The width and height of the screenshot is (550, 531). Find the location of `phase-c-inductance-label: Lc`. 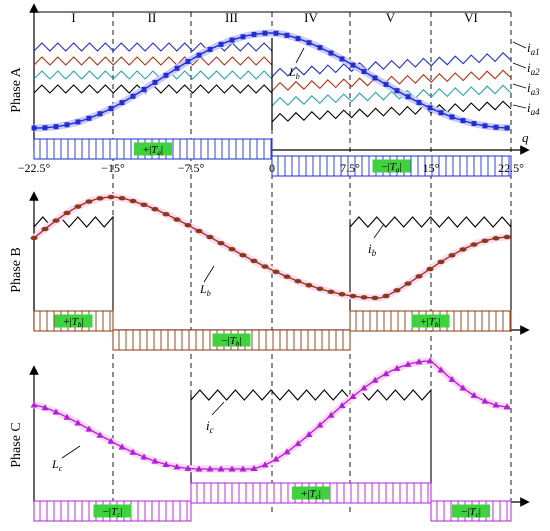

phase-c-inductance-label: Lc is located at coordinates (57, 465).